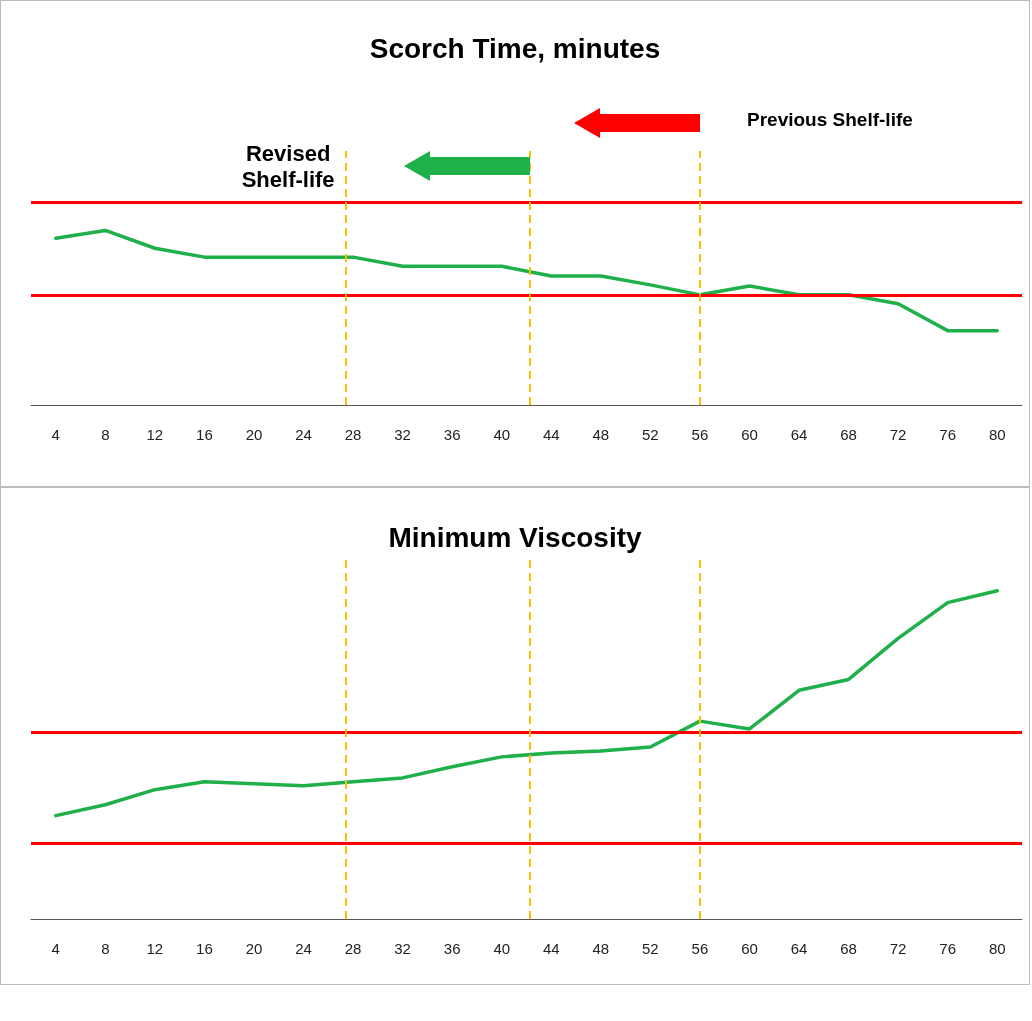  I want to click on text: Previous Shelf-life, so click(830, 120).